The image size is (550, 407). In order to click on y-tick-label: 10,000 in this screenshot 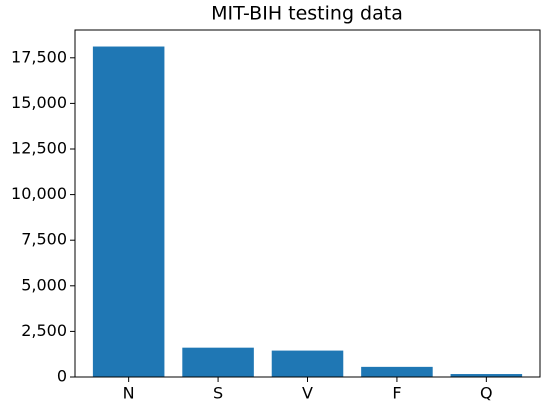, I will do `click(39, 193)`.